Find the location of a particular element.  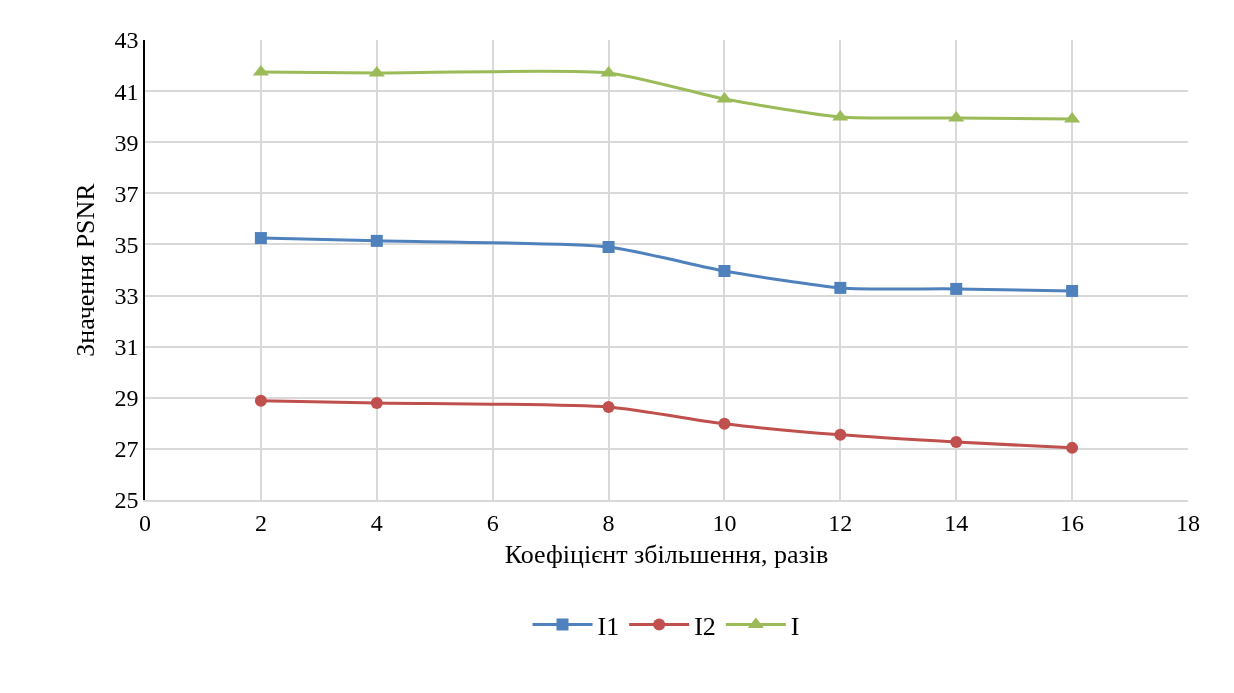

y-tick-label: 35 is located at coordinates (126, 244).